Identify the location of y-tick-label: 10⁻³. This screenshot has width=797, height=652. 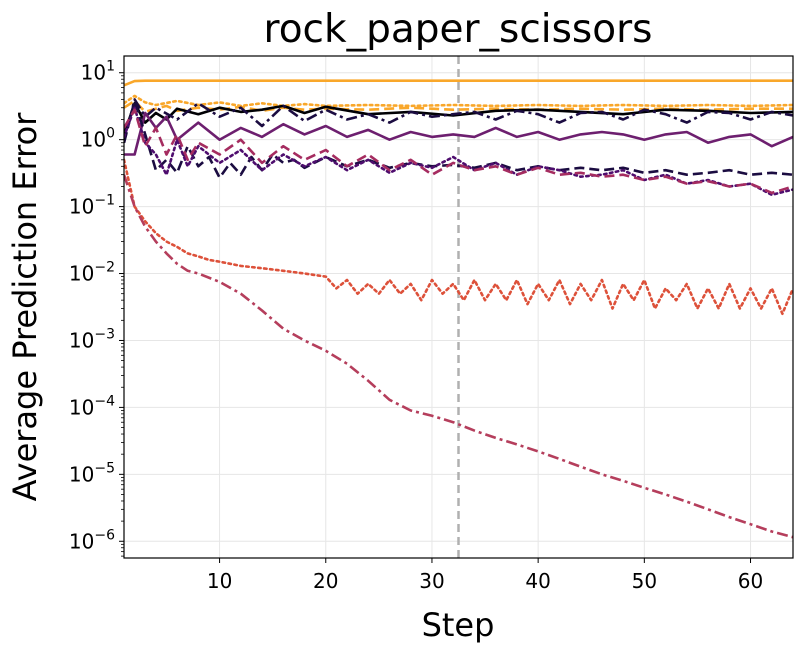
(92, 339).